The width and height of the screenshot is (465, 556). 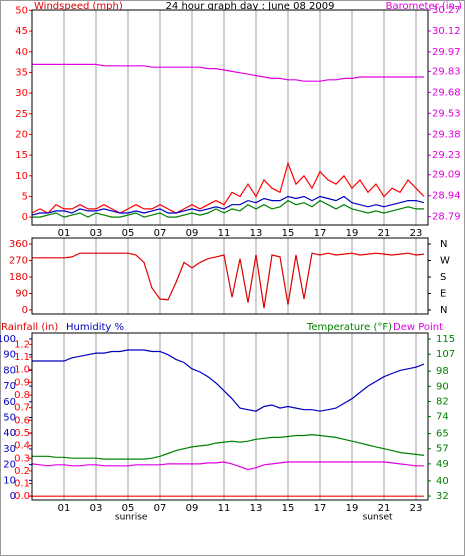 What do you see at coordinates (378, 518) in the screenshot?
I see `annotation: sunset` at bounding box center [378, 518].